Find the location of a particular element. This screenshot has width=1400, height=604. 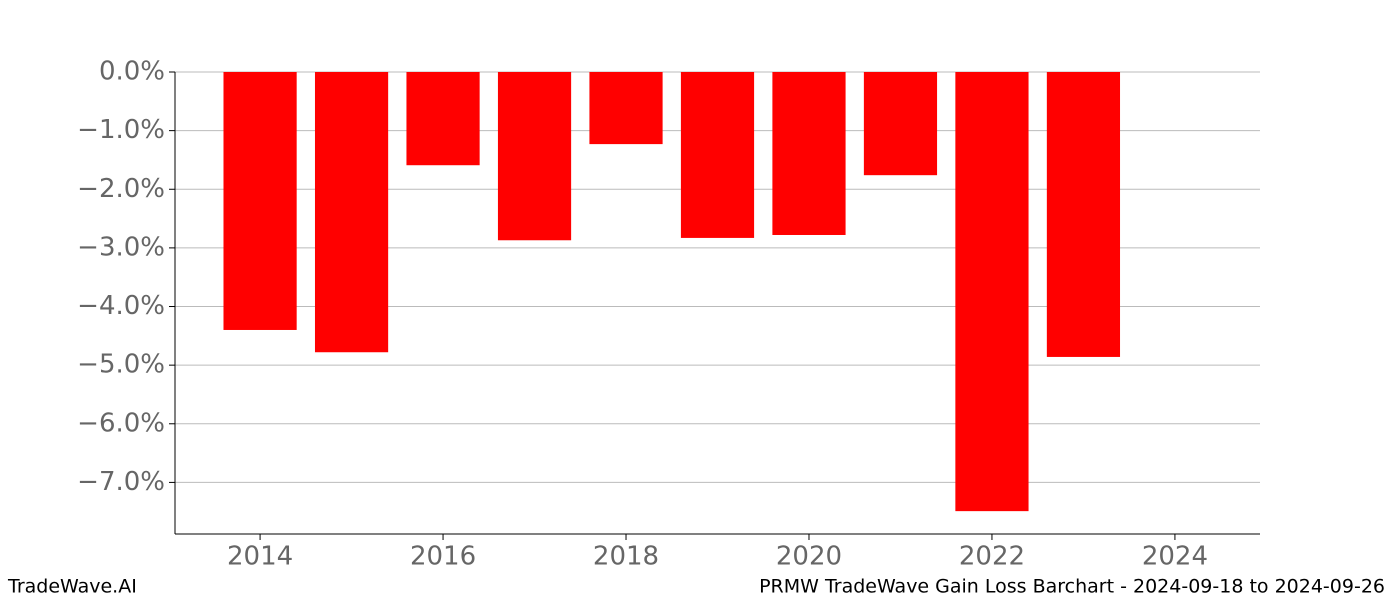

y-tick-label: −3.0% is located at coordinates (121, 247).